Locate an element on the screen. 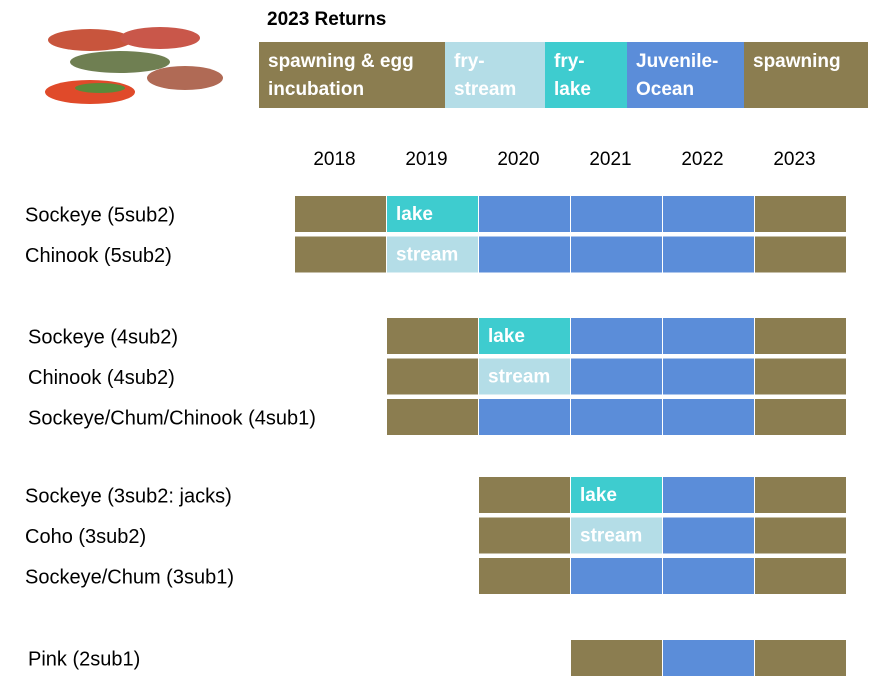 The width and height of the screenshot is (872, 677). year-label: 2021 is located at coordinates (610, 159).